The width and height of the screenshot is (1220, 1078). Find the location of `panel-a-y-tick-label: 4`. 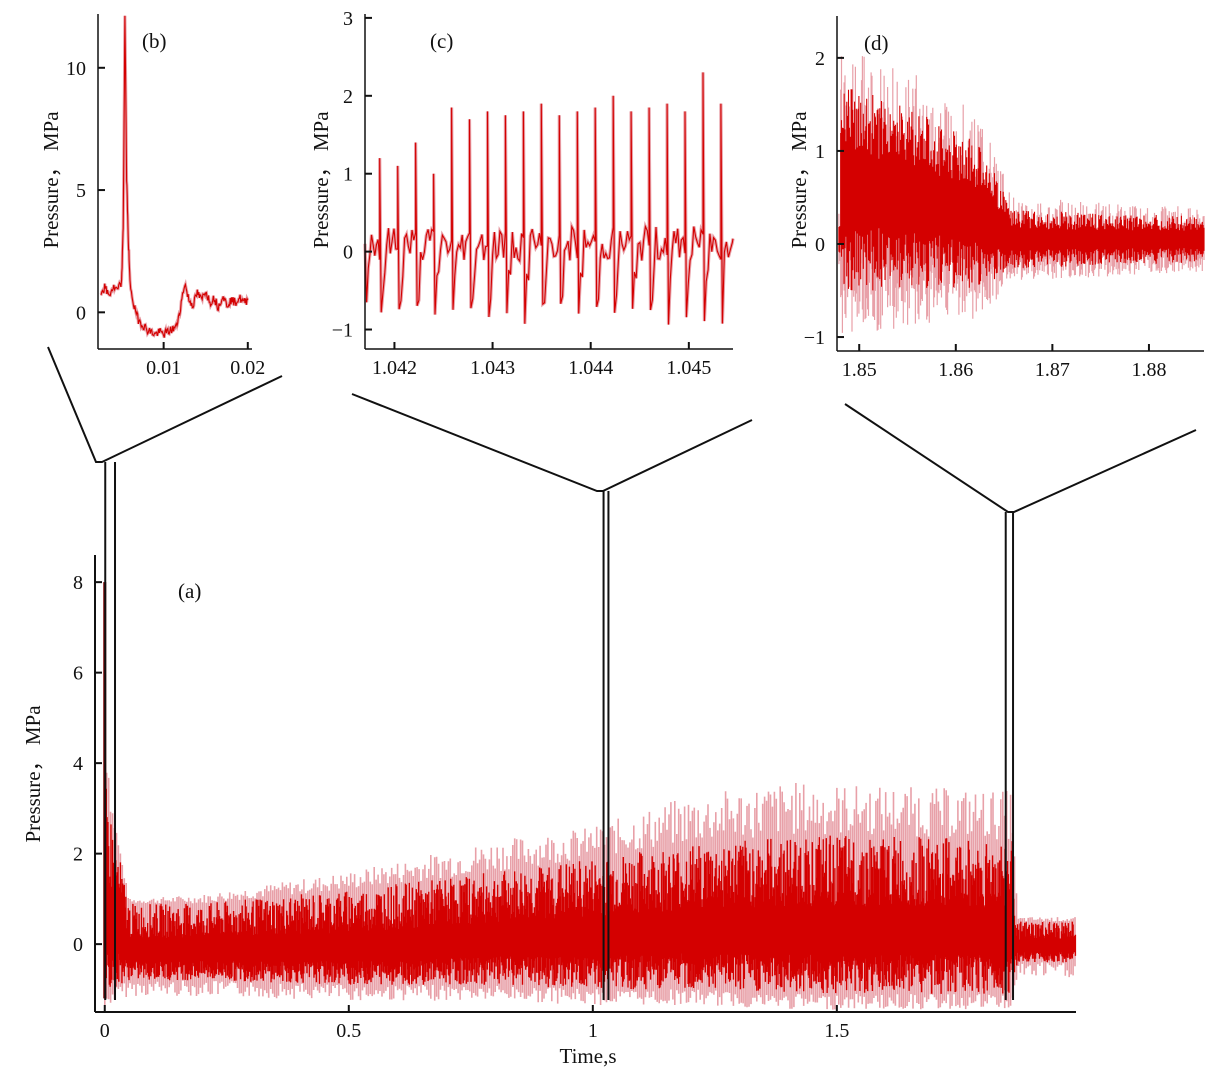

panel-a-y-tick-label: 4 is located at coordinates (78, 764).